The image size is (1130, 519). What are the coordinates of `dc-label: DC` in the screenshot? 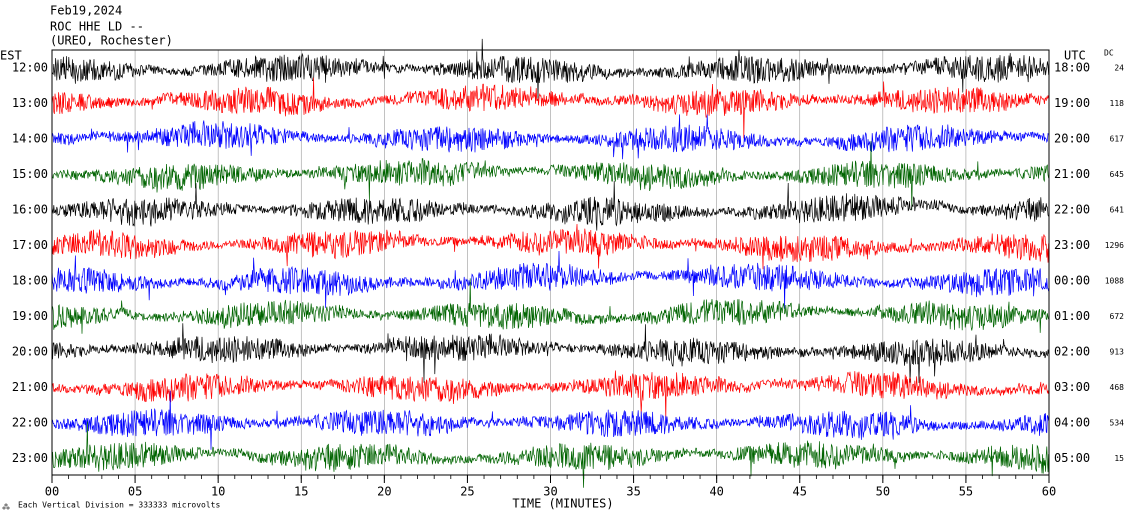 It's located at (1109, 53).